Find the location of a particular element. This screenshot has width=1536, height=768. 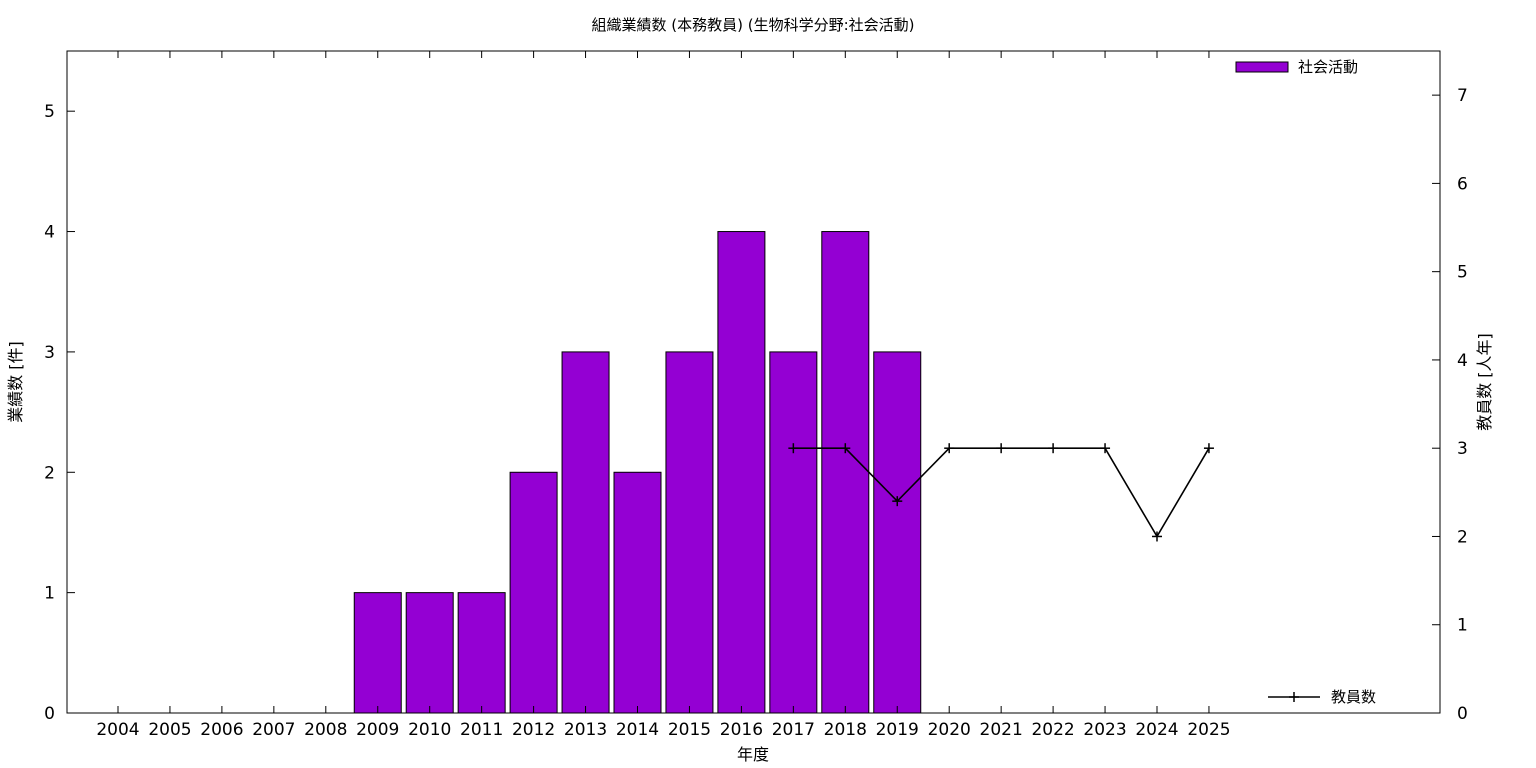

y-right-tick-label: 2 is located at coordinates (1462, 537).